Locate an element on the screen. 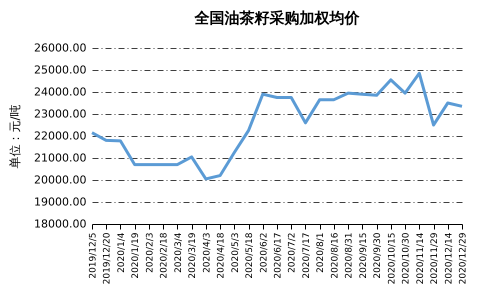  x-tick-label: 2020/1/4 is located at coordinates (121, 252).